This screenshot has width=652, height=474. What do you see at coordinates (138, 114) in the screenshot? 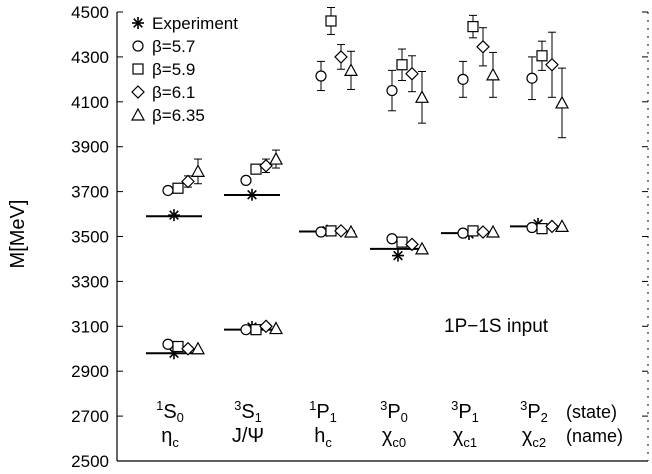
I see `legend-marker-triangle` at bounding box center [138, 114].